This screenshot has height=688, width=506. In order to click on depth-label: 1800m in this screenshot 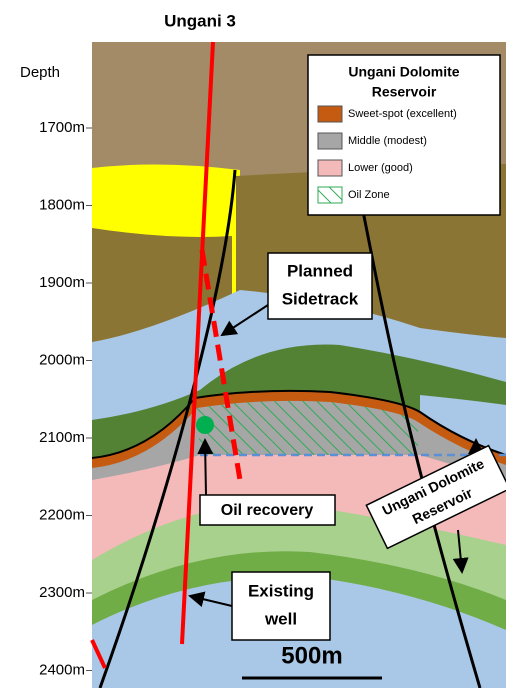, I will do `click(62, 204)`.